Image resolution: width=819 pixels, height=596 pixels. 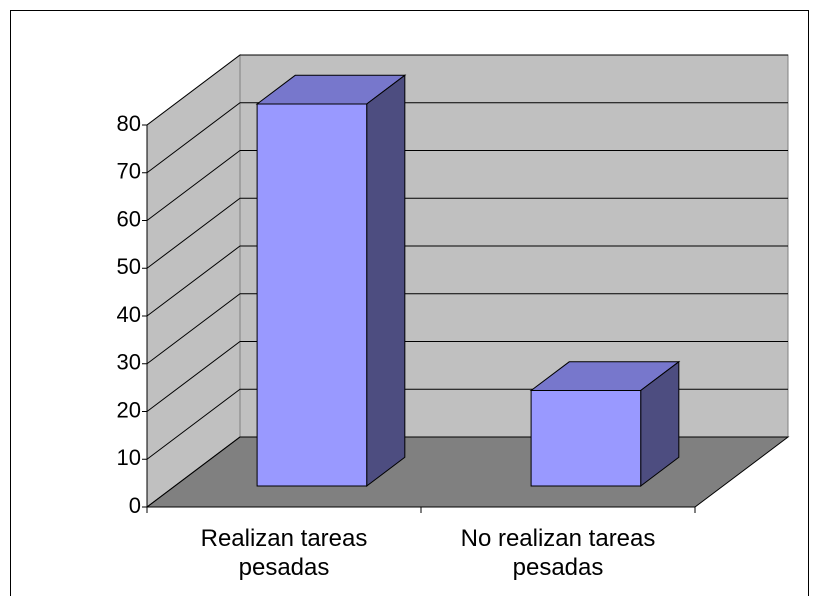 What do you see at coordinates (129, 171) in the screenshot?
I see `y-tick-label: 70` at bounding box center [129, 171].